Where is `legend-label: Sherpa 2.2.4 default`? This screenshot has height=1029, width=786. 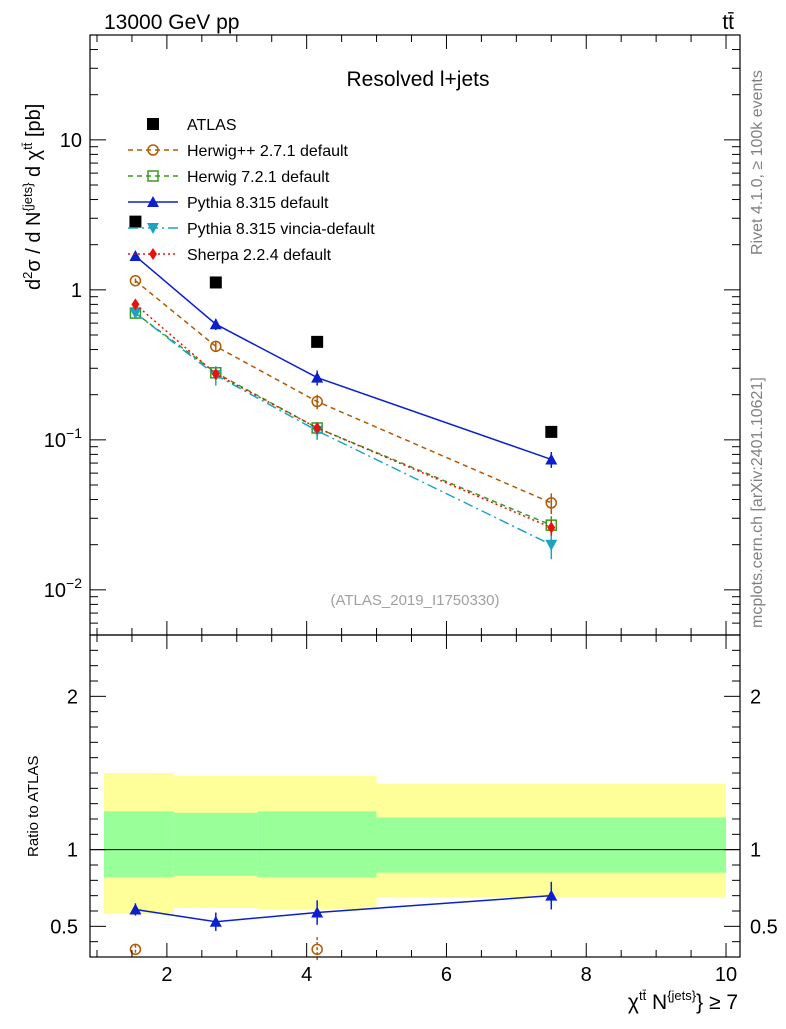 legend-label: Sherpa 2.2.4 default is located at coordinates (259, 255).